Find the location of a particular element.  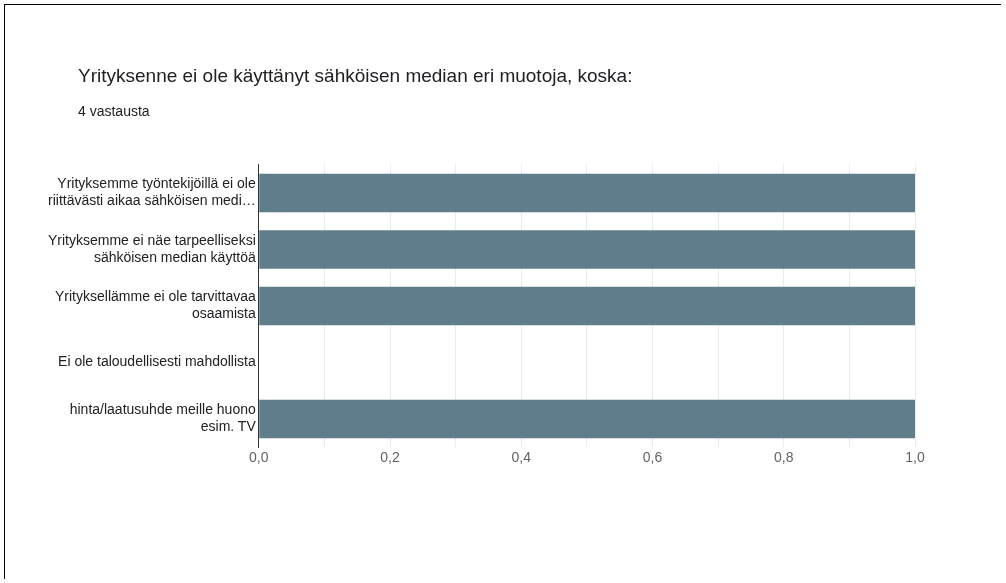

y-tick-label: Yrityksemme ei näe tarpeelliseksi sähköisen median käyttöä is located at coordinates (152, 248).